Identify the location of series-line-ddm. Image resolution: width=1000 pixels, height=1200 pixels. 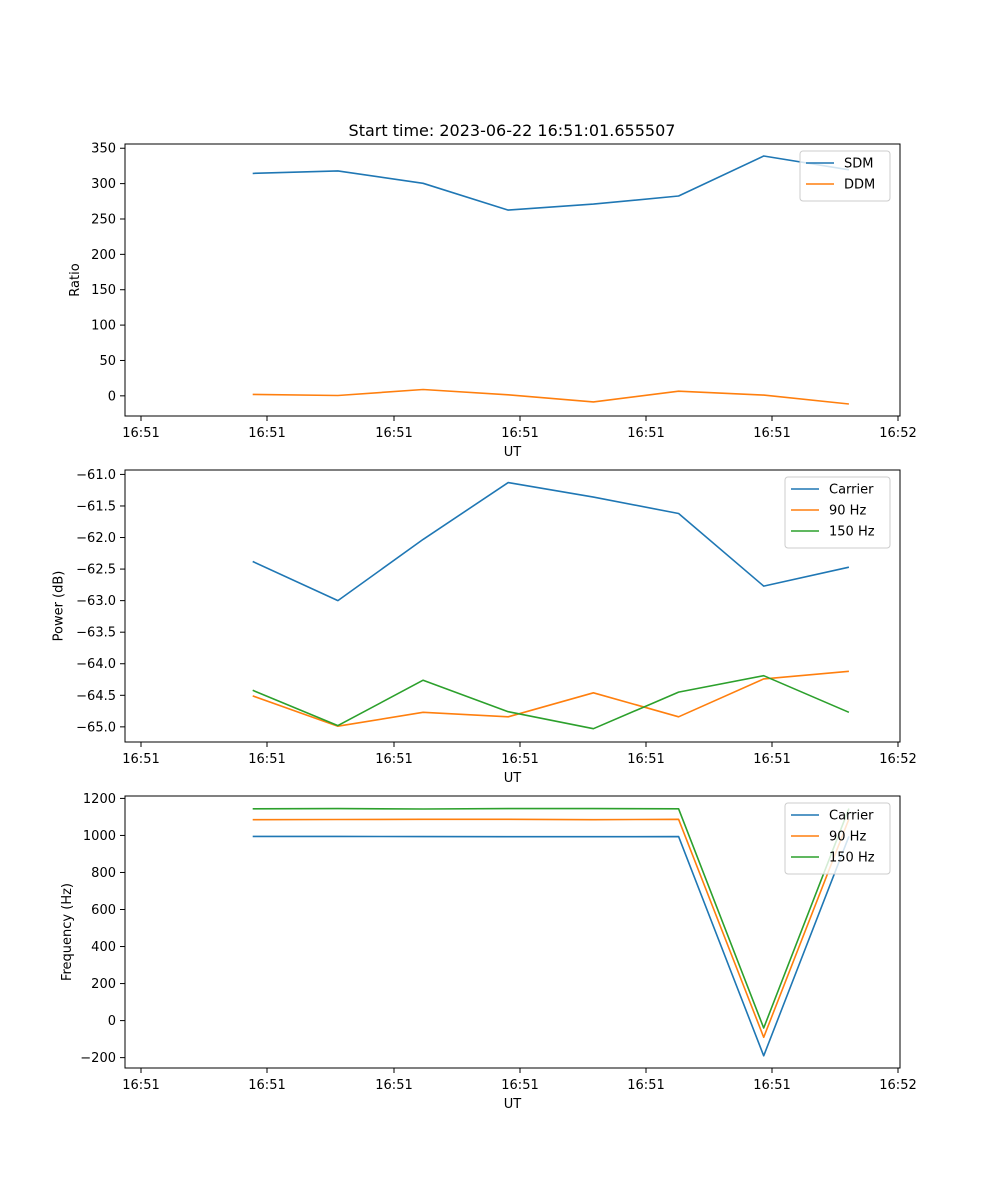
(550, 396).